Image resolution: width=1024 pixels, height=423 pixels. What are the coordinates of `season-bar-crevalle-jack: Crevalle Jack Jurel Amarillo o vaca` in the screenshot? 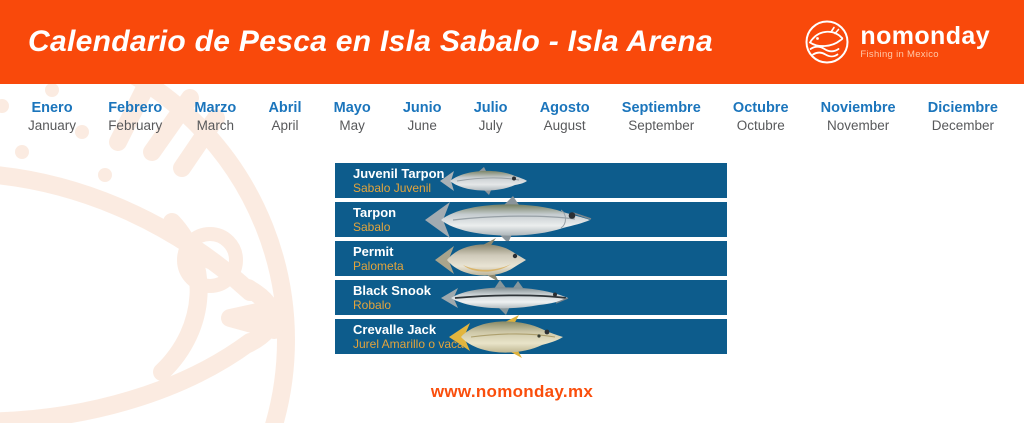 It's located at (531, 336).